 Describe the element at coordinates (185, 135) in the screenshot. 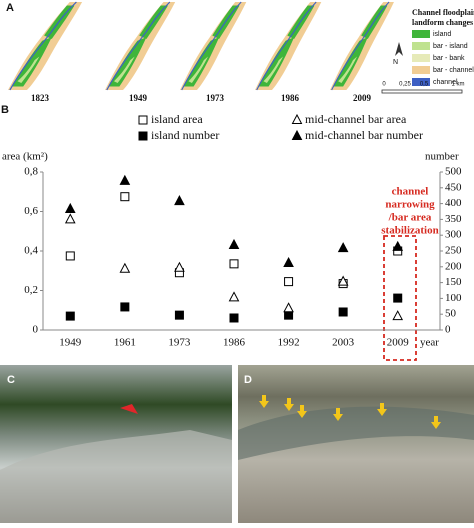

I see `legend-label: island number` at that location.